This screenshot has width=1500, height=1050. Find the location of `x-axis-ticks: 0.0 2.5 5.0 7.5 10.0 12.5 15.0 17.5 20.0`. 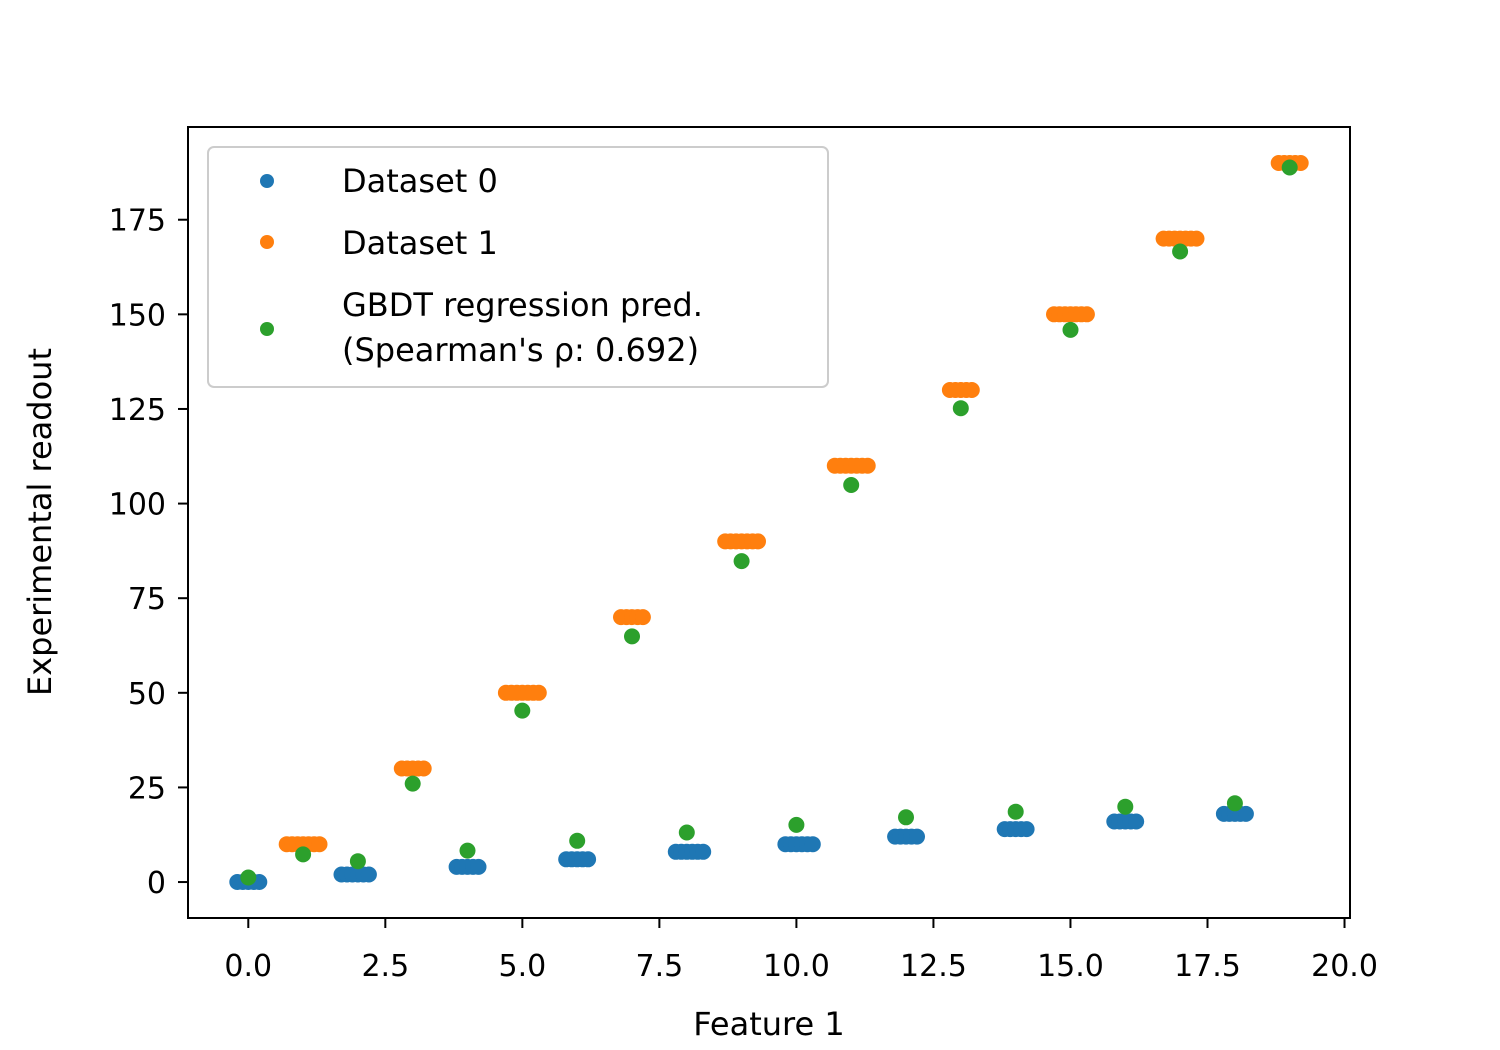

x-axis-ticks: 0.0 2.5 5.0 7.5 10.0 12.5 15.0 17.5 20.0 is located at coordinates (801, 951).